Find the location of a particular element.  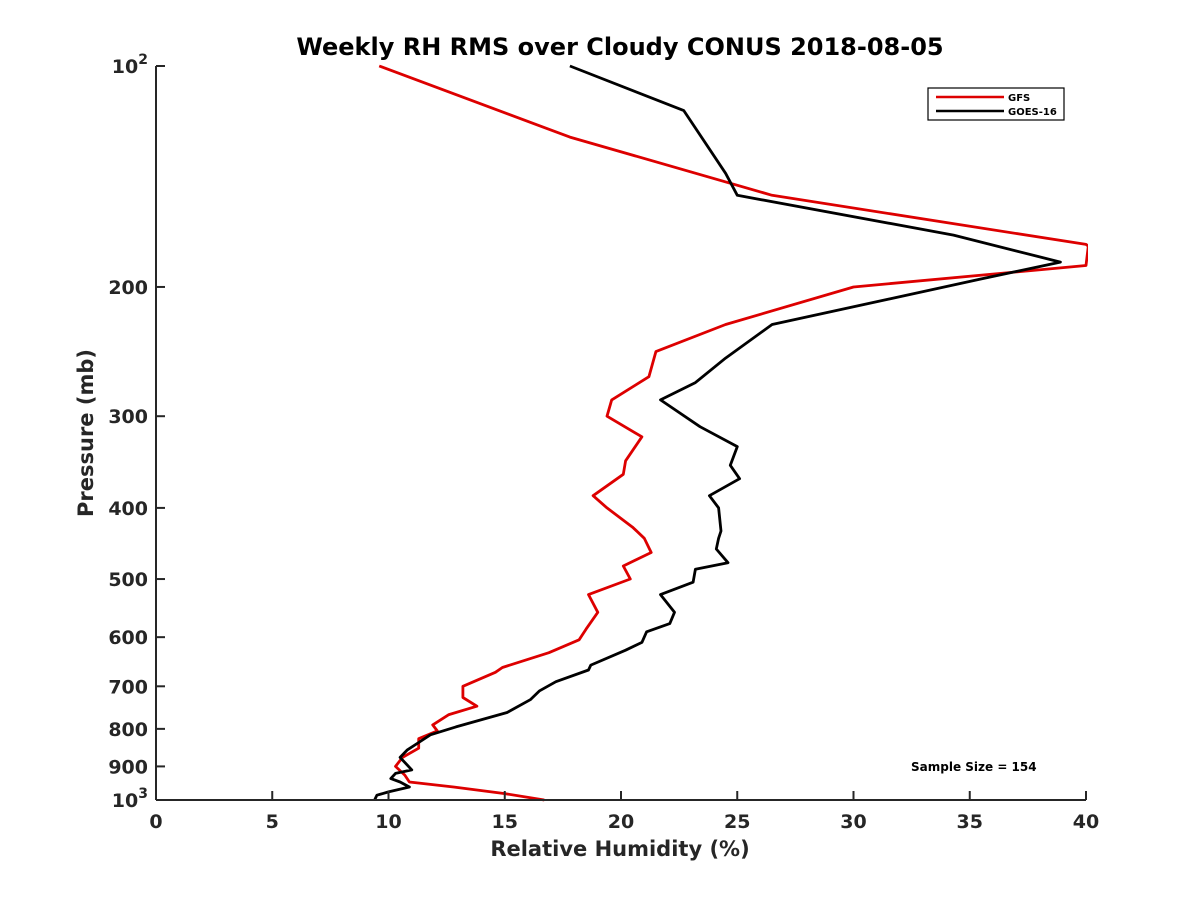

x-tick-label: 35 is located at coordinates (970, 822).